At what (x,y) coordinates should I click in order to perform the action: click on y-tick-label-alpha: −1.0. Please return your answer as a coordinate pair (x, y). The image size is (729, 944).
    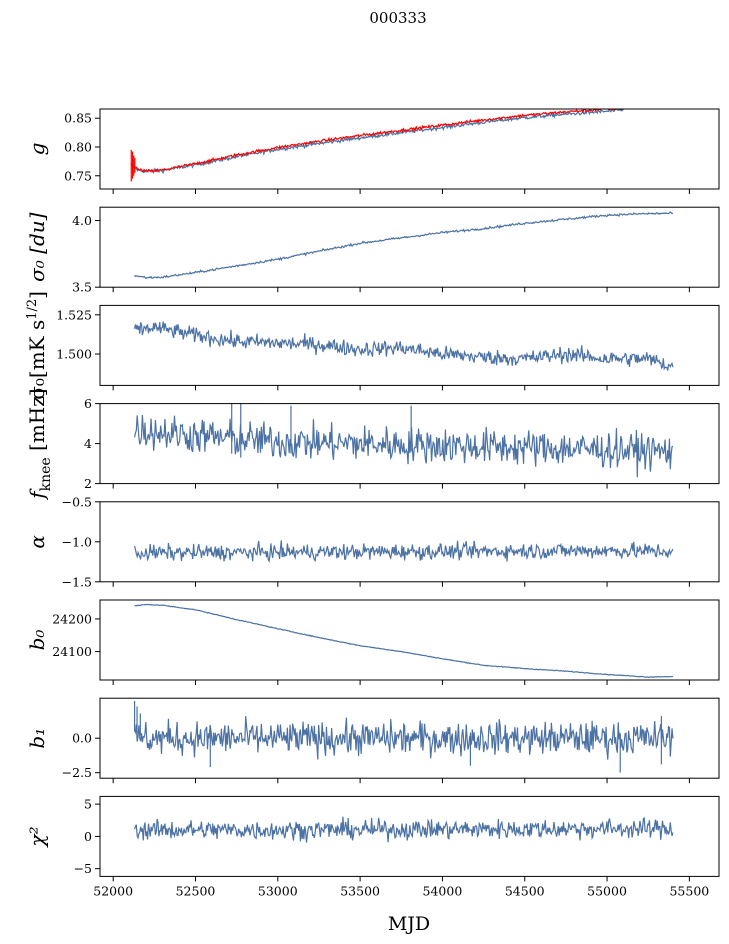
    Looking at the image, I should click on (77, 541).